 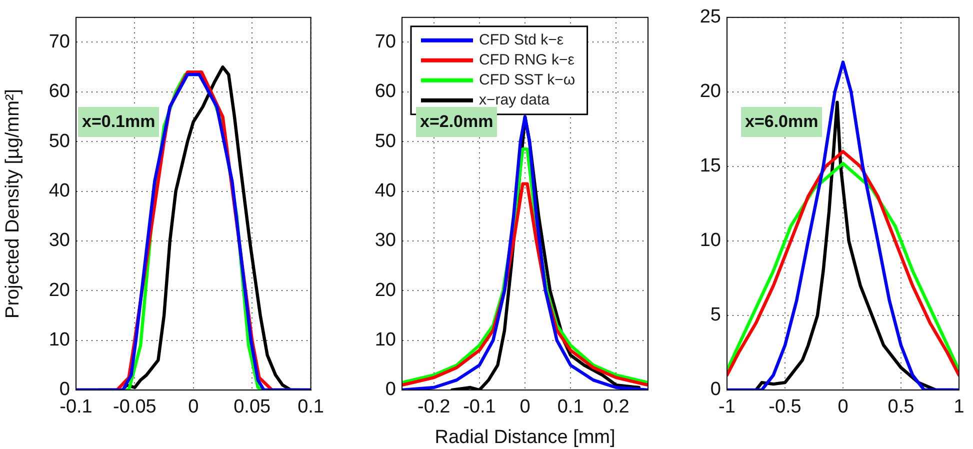 What do you see at coordinates (785, 407) in the screenshot?
I see `x-tick-label: -0.5` at bounding box center [785, 407].